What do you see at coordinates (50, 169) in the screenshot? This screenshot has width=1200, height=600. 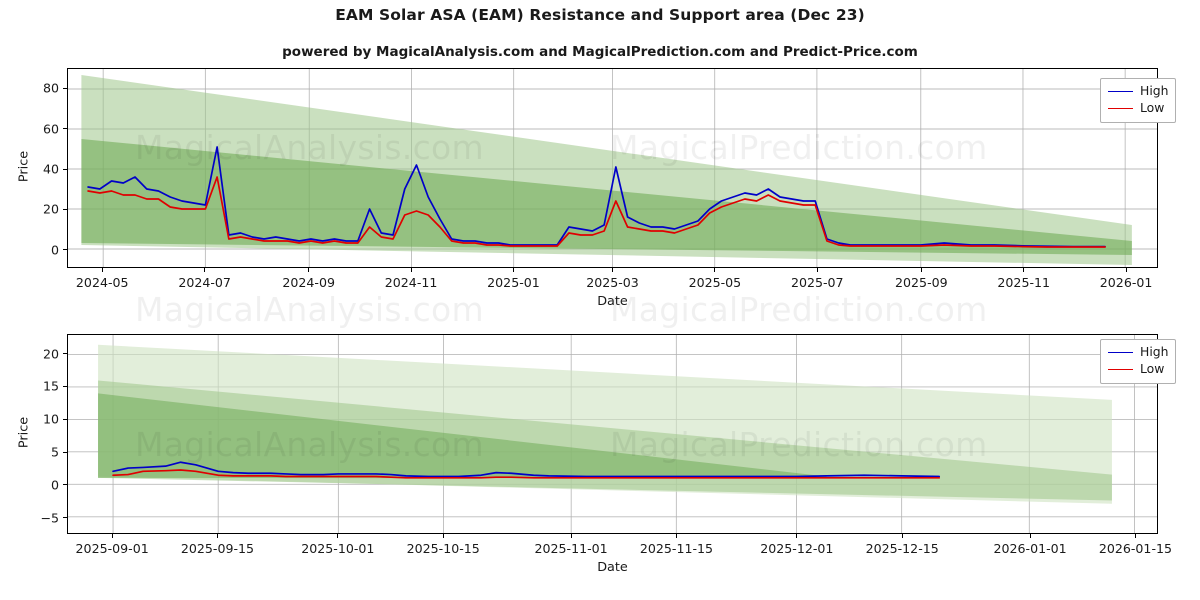 I see `y-tick-label: 40` at bounding box center [50, 169].